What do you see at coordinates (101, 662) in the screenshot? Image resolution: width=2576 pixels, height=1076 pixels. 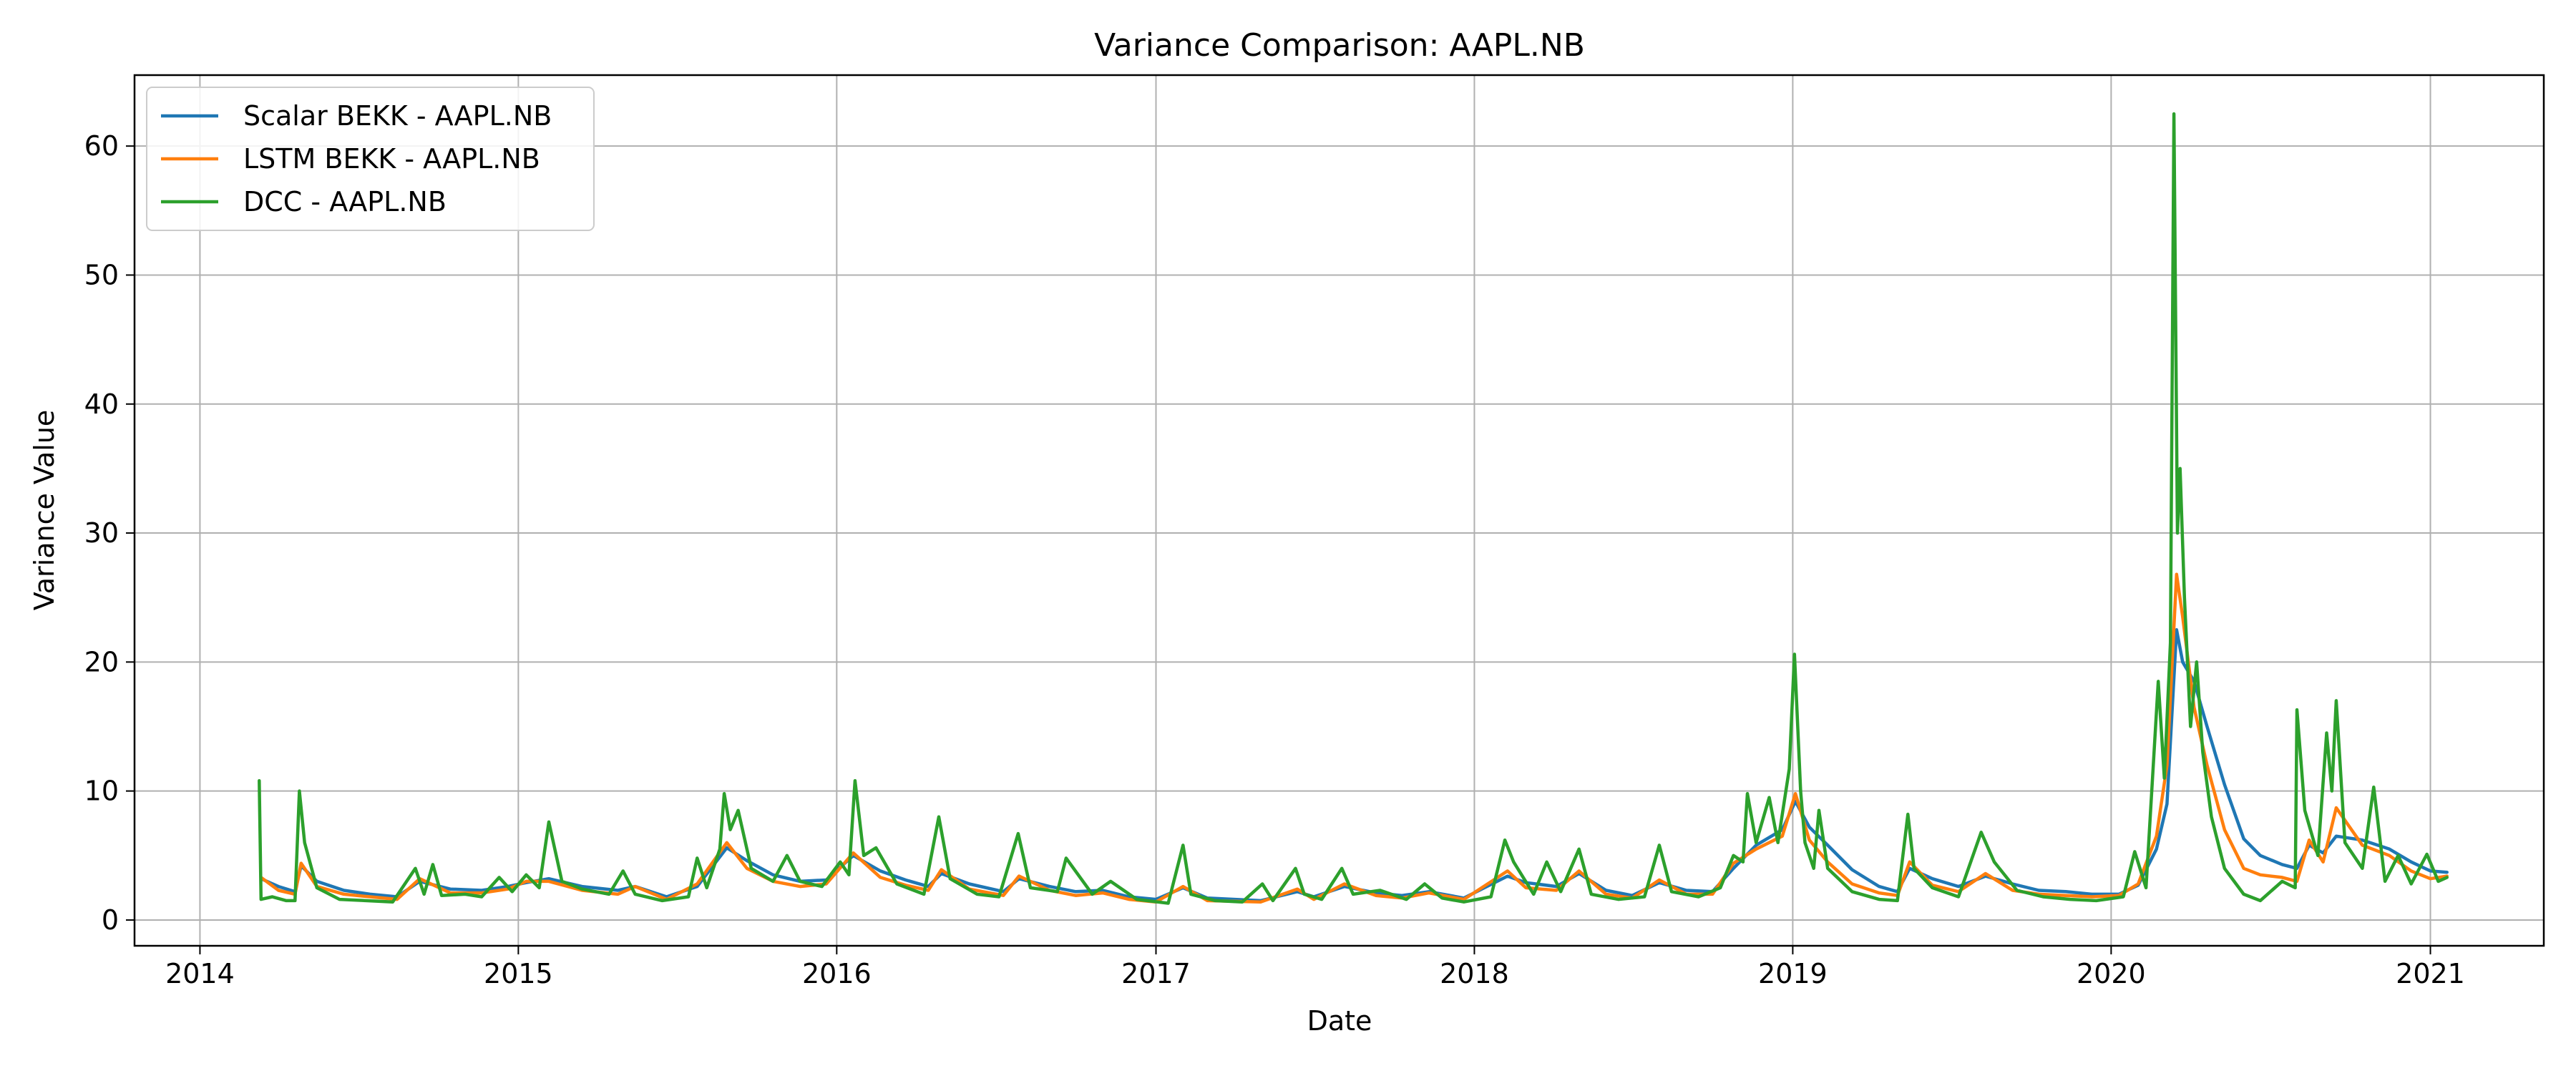 I see `y-tick-label: 20` at bounding box center [101, 662].